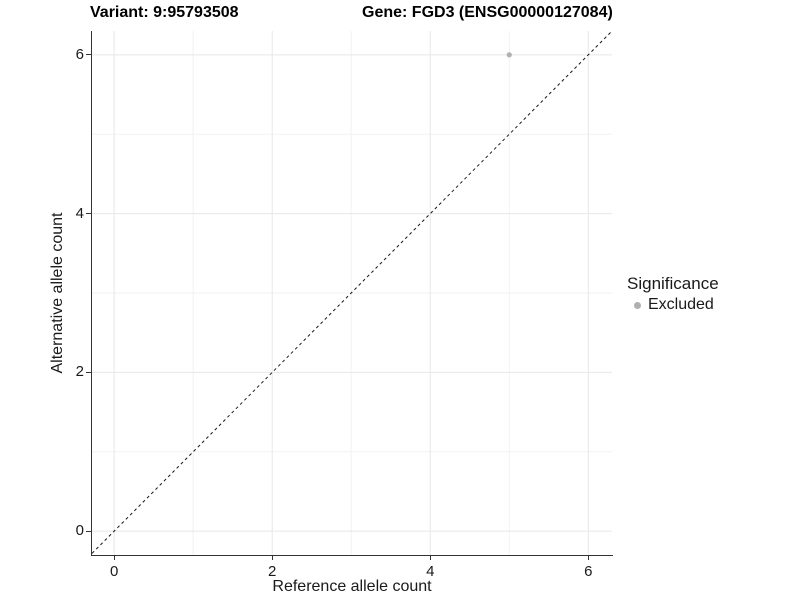 This screenshot has height=600, width=800. What do you see at coordinates (637, 305) in the screenshot?
I see `excluded-point-icon` at bounding box center [637, 305].